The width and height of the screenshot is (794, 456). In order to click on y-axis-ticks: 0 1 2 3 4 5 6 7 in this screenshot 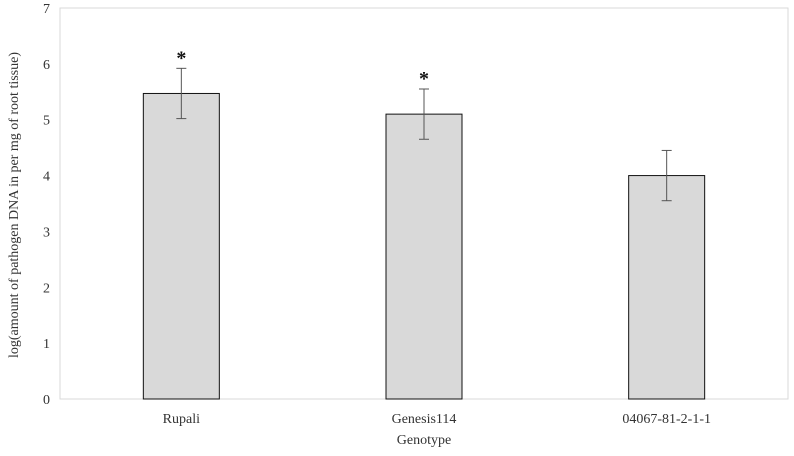, I will do `click(46, 205)`.